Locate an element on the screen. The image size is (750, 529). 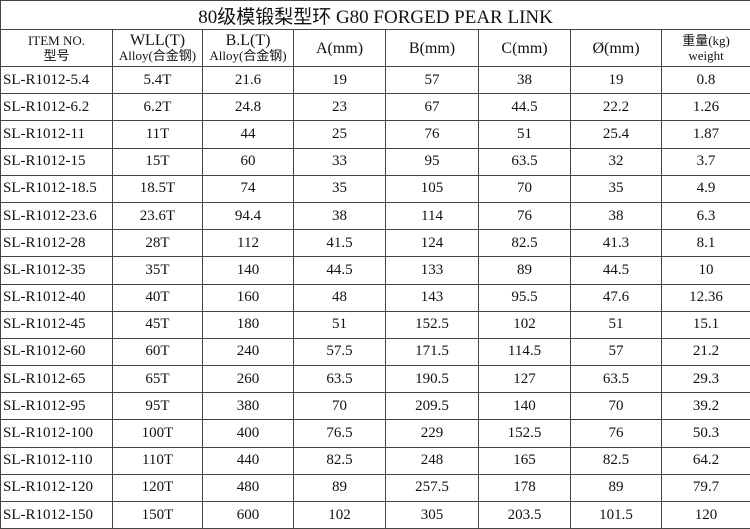
cell-wll: 28T is located at coordinates (157, 243).